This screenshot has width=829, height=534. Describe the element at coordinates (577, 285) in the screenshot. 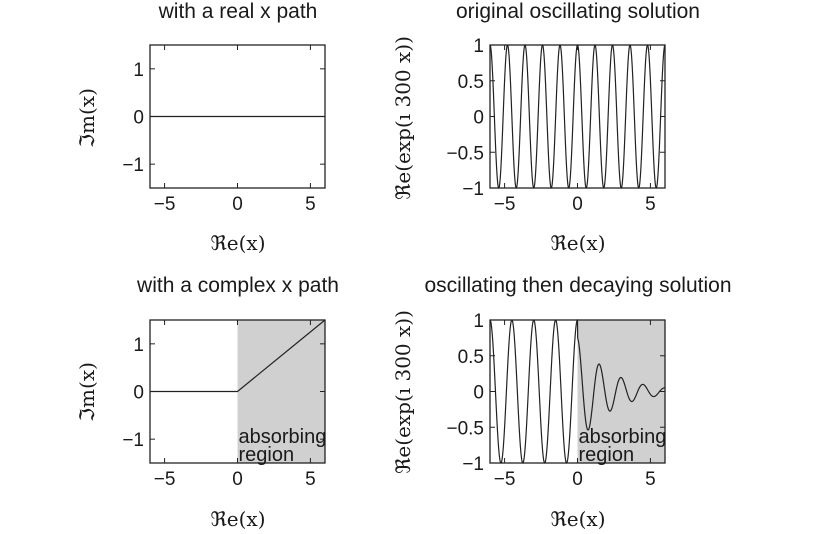

I see `panel-title: oscillating then decaying solution` at that location.